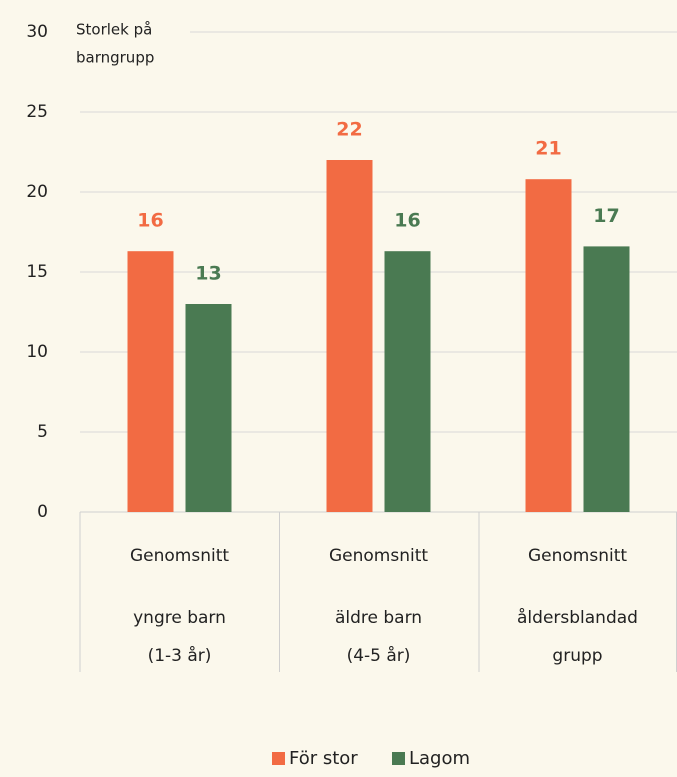 This screenshot has height=777, width=677. I want to click on y-axis-label: Storlek på, so click(114, 30).